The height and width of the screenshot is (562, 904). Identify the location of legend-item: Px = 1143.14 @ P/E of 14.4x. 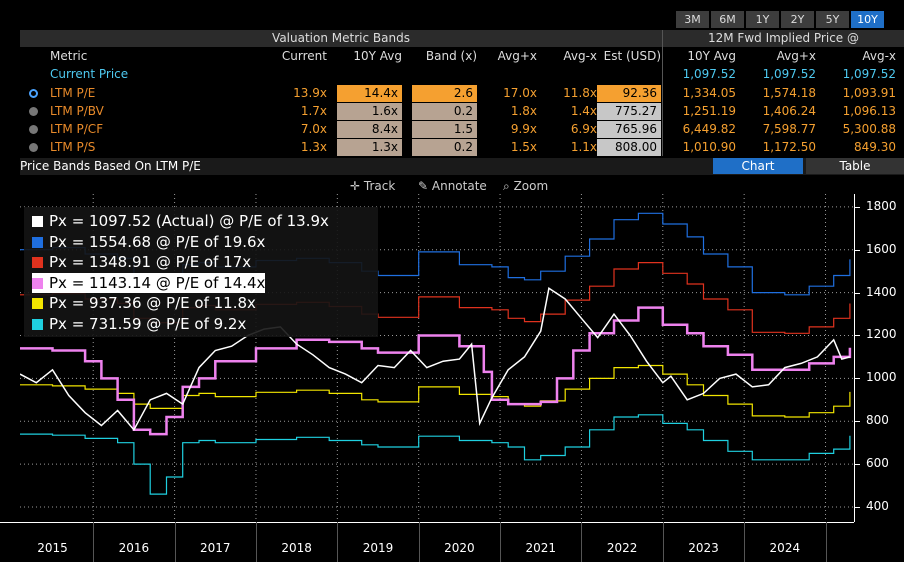
(149, 282).